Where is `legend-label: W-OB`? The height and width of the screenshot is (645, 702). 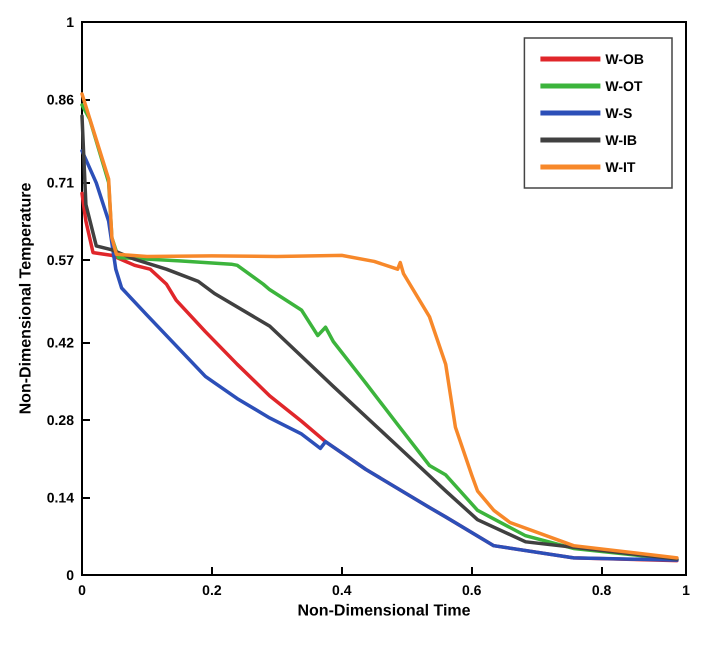
legend-label: W-OB is located at coordinates (624, 59).